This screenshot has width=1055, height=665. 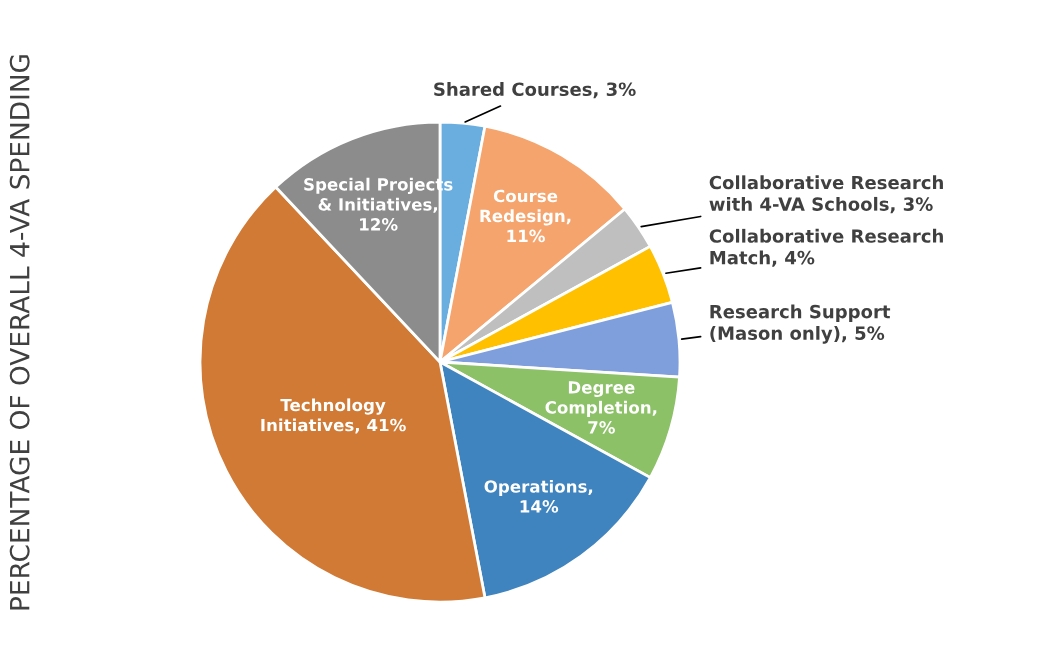 What do you see at coordinates (525, 216) in the screenshot?
I see `slice-label: Course Redesign, 11%` at bounding box center [525, 216].